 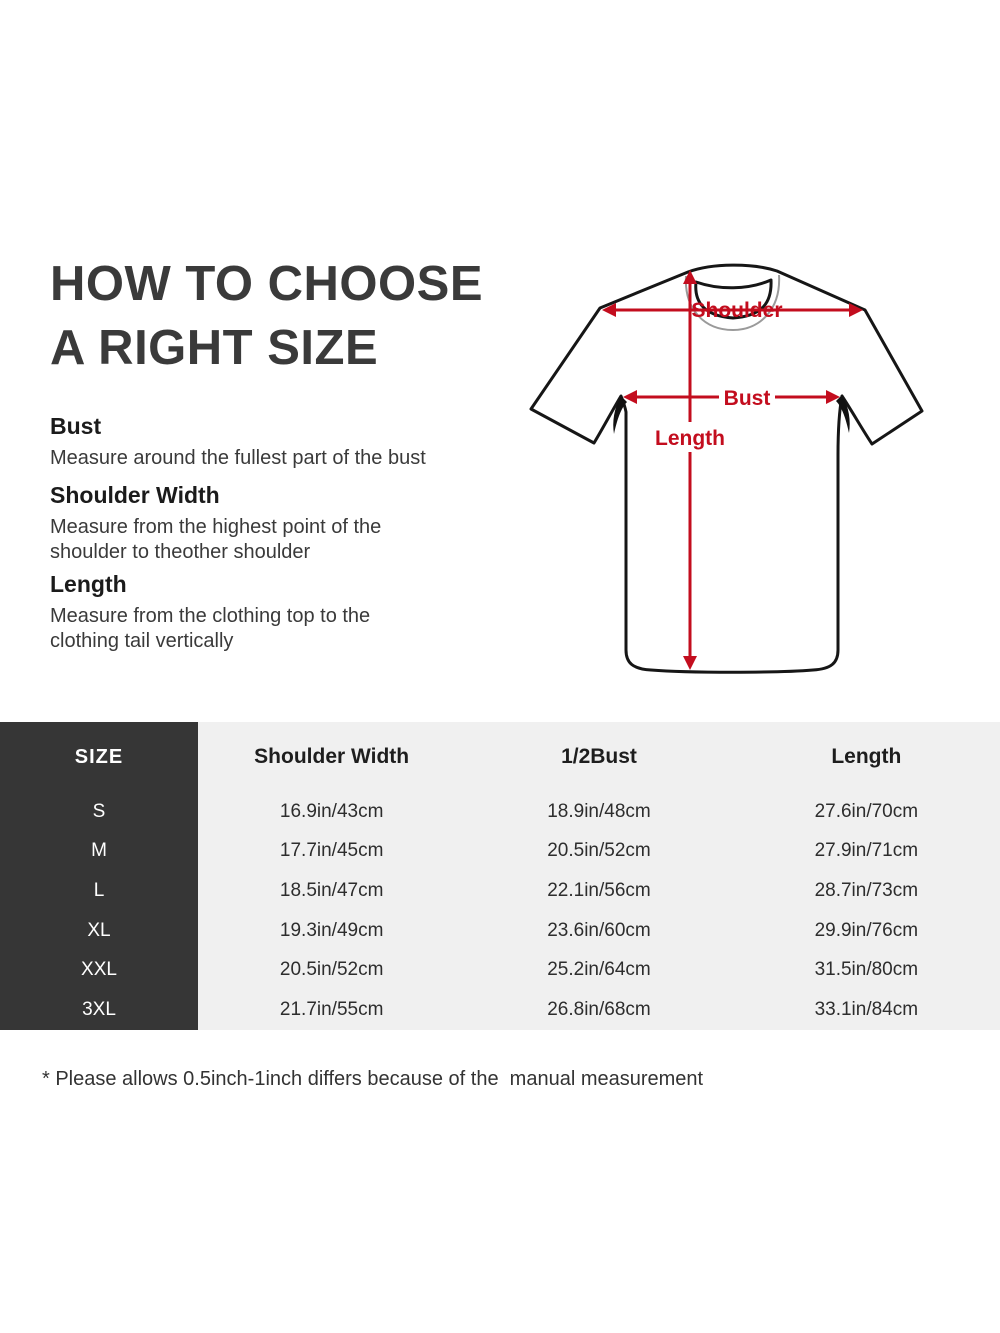 I want to click on shoulder-width-cell: 21.7in/55cm, so click(x=331, y=1009).